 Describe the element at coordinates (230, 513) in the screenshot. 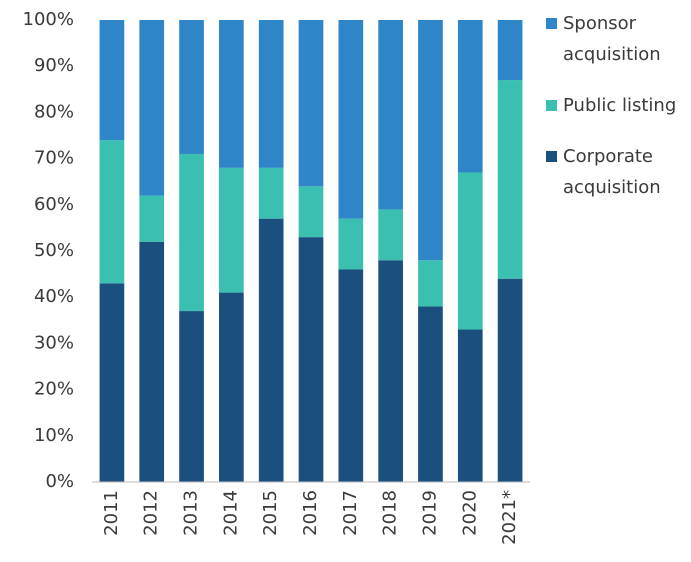

I see `x-tick-label: 2014` at that location.